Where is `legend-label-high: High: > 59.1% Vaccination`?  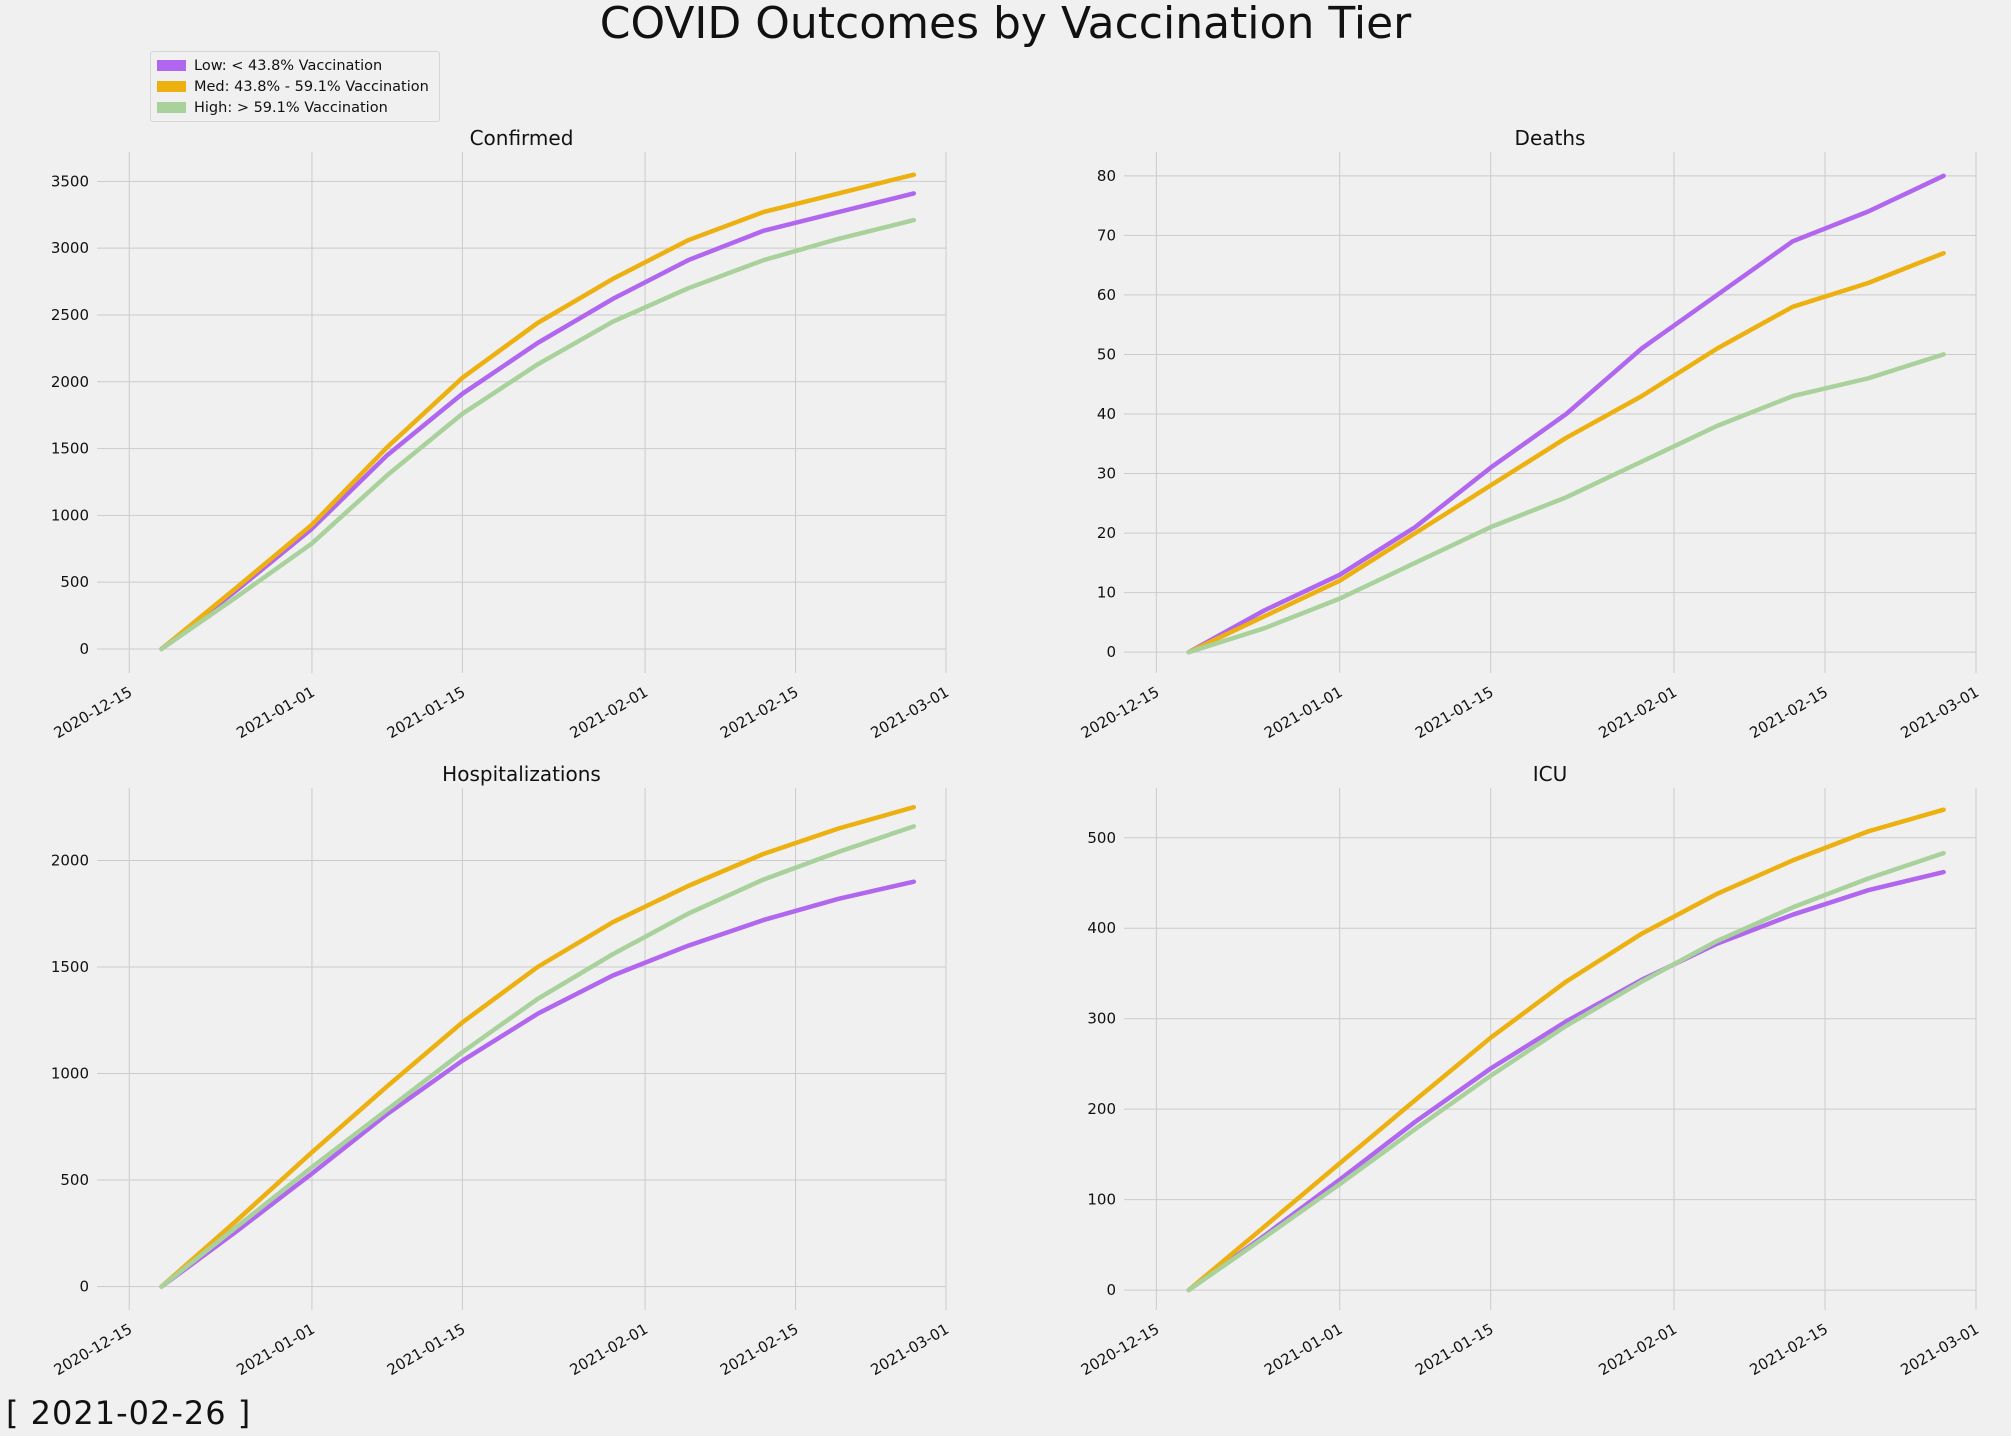 legend-label-high: High: > 59.1% Vaccination is located at coordinates (291, 107).